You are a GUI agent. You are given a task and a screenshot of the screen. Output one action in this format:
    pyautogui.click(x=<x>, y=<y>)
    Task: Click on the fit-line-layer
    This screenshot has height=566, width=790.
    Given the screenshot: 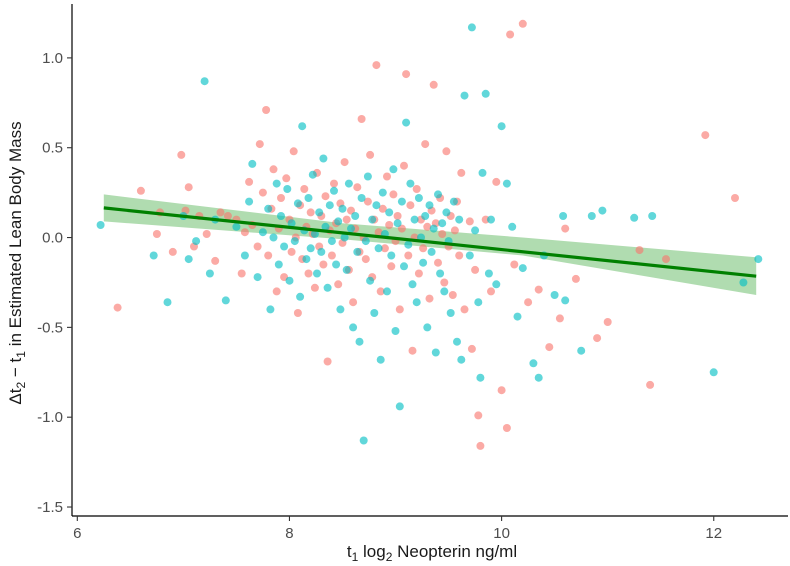 What is the action you would take?
    pyautogui.click(x=430, y=242)
    